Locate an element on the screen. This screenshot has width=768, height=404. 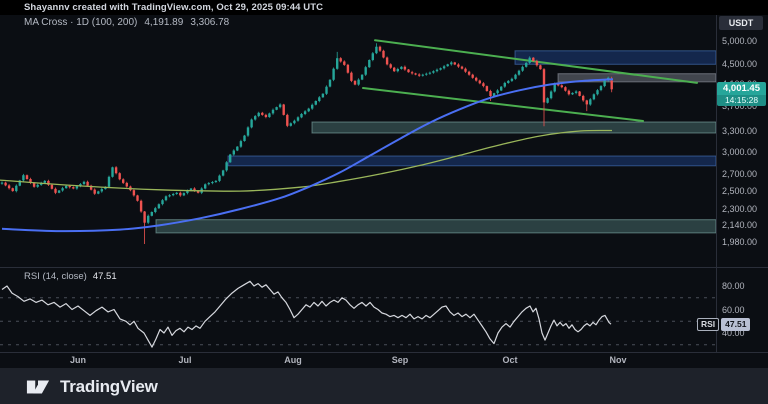
price-axis-label: 4,500.00 is located at coordinates (740, 64).